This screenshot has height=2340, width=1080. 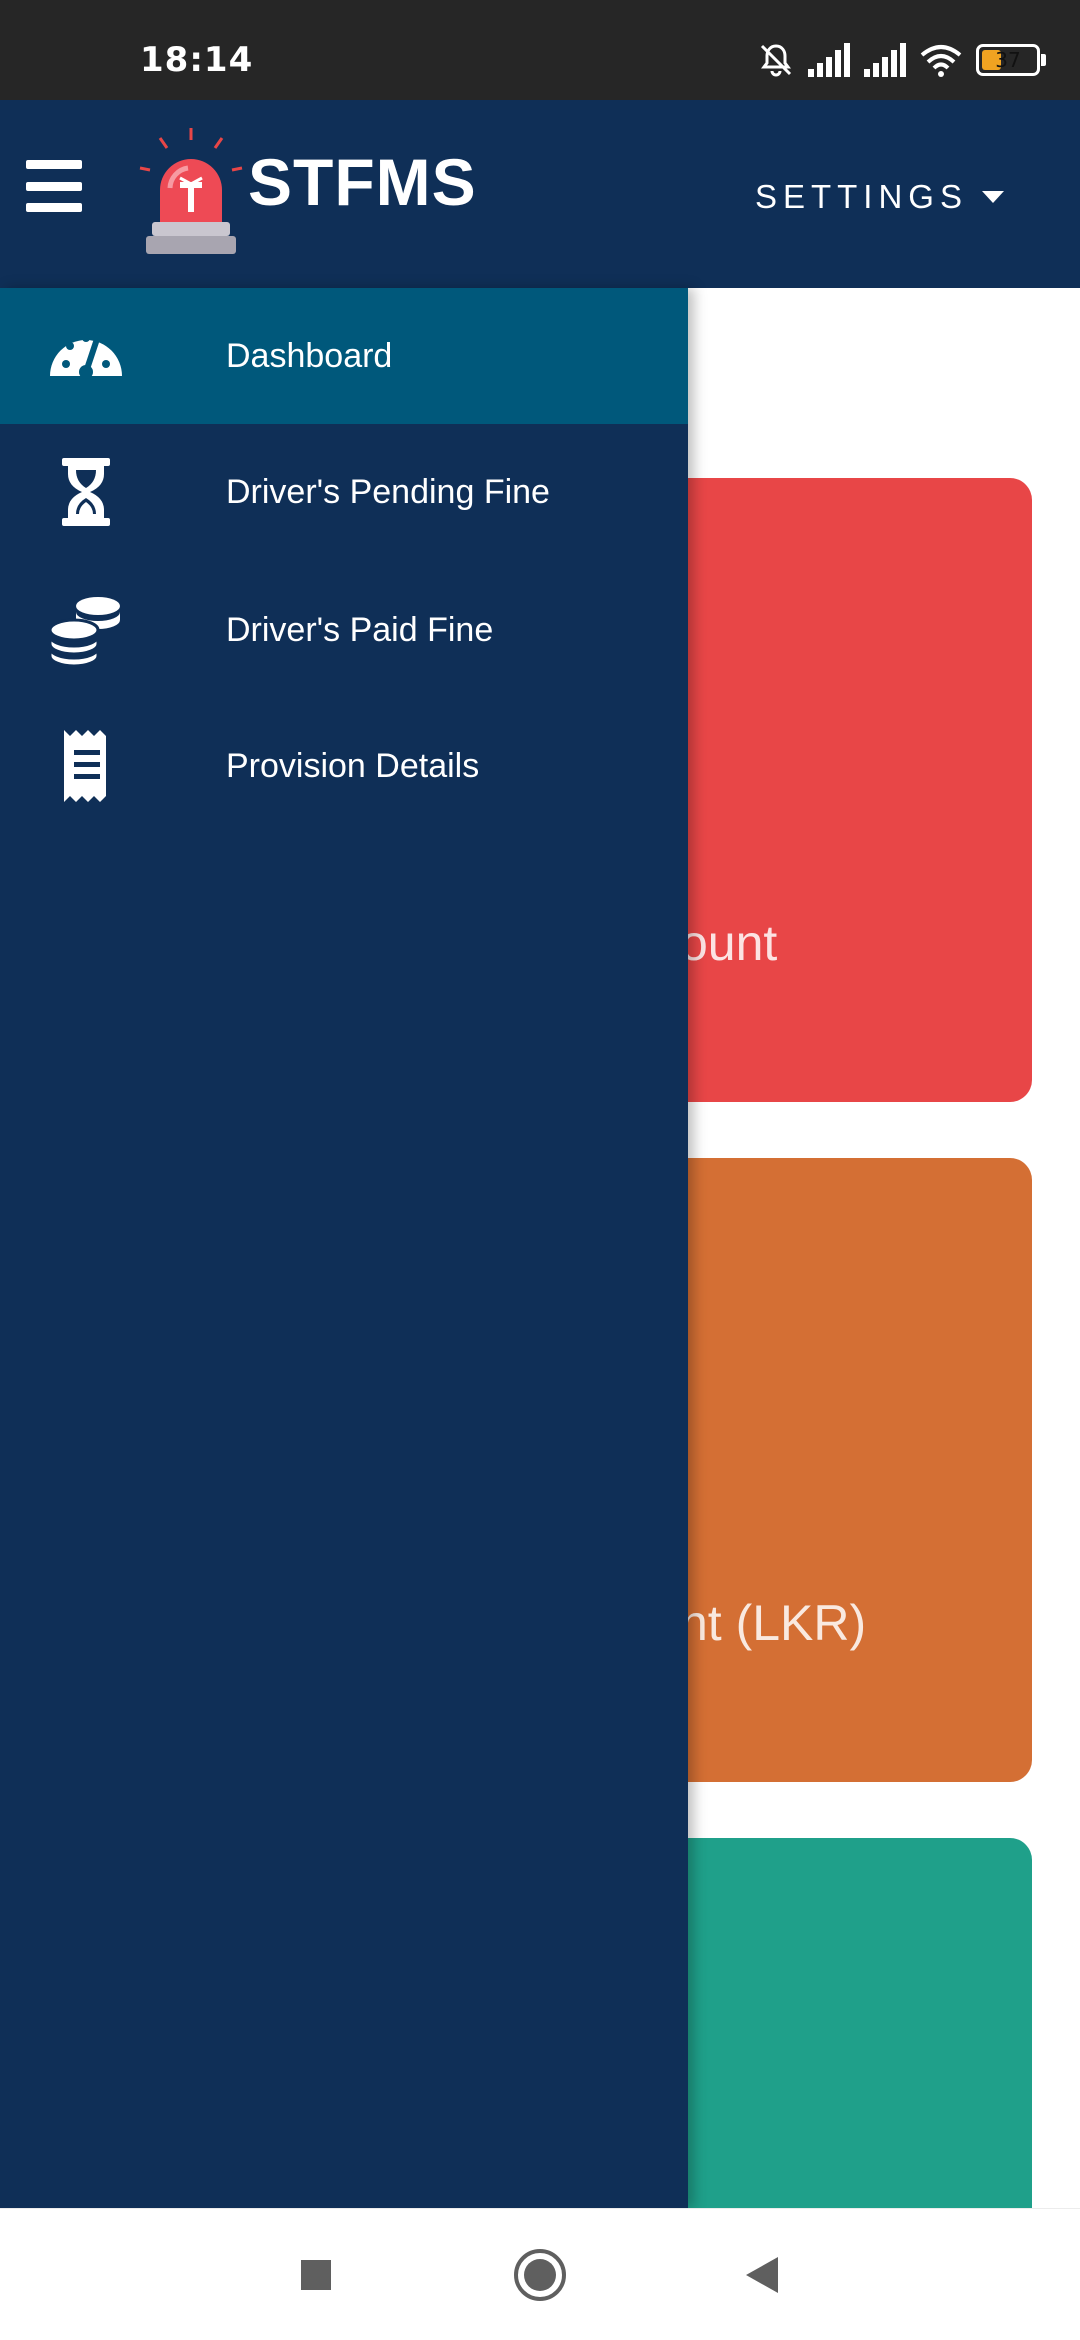 I want to click on battery-level: 37, so click(x=1008, y=60).